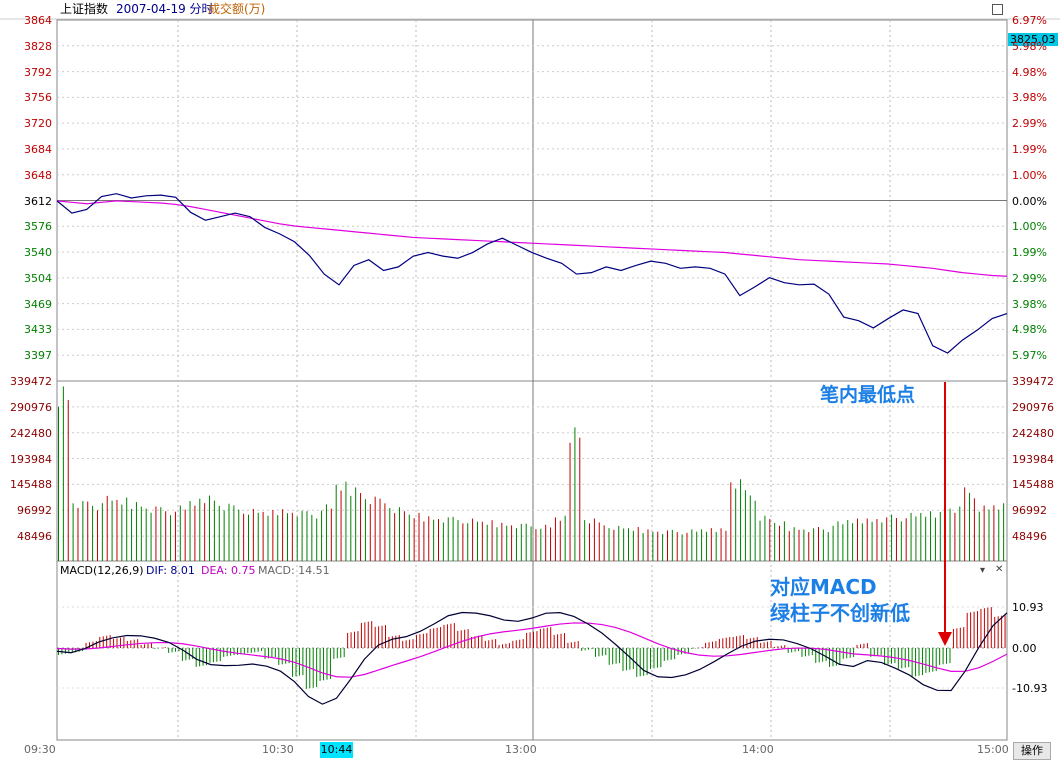 This screenshot has width=1060, height=762. Describe the element at coordinates (1033, 407) in the screenshot. I see `volume-tick-right: 290976` at that location.